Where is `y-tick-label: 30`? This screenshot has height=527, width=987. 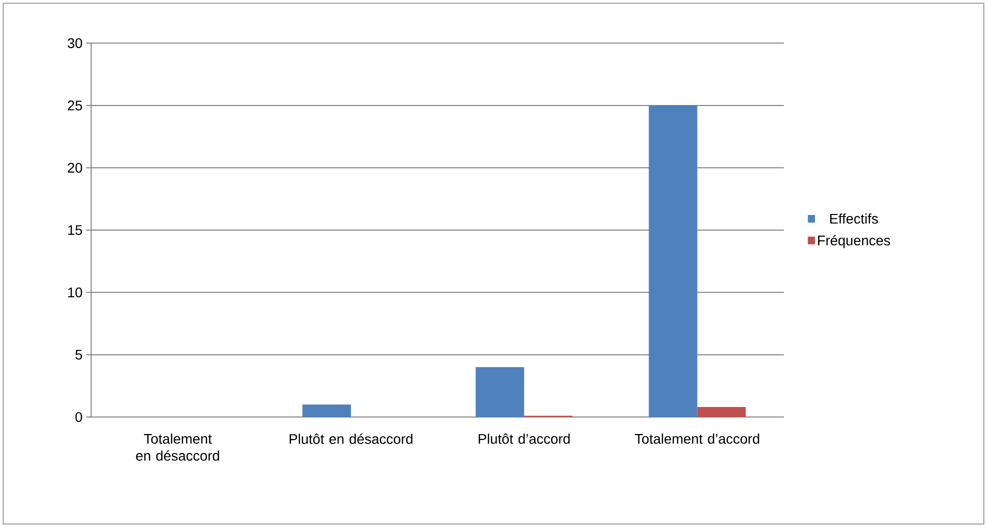
y-tick-label: 30 is located at coordinates (75, 43).